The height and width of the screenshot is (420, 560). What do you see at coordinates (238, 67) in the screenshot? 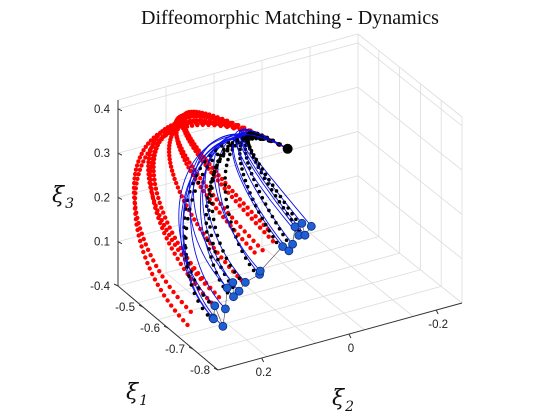
I see `wall-top-left` at bounding box center [238, 67].